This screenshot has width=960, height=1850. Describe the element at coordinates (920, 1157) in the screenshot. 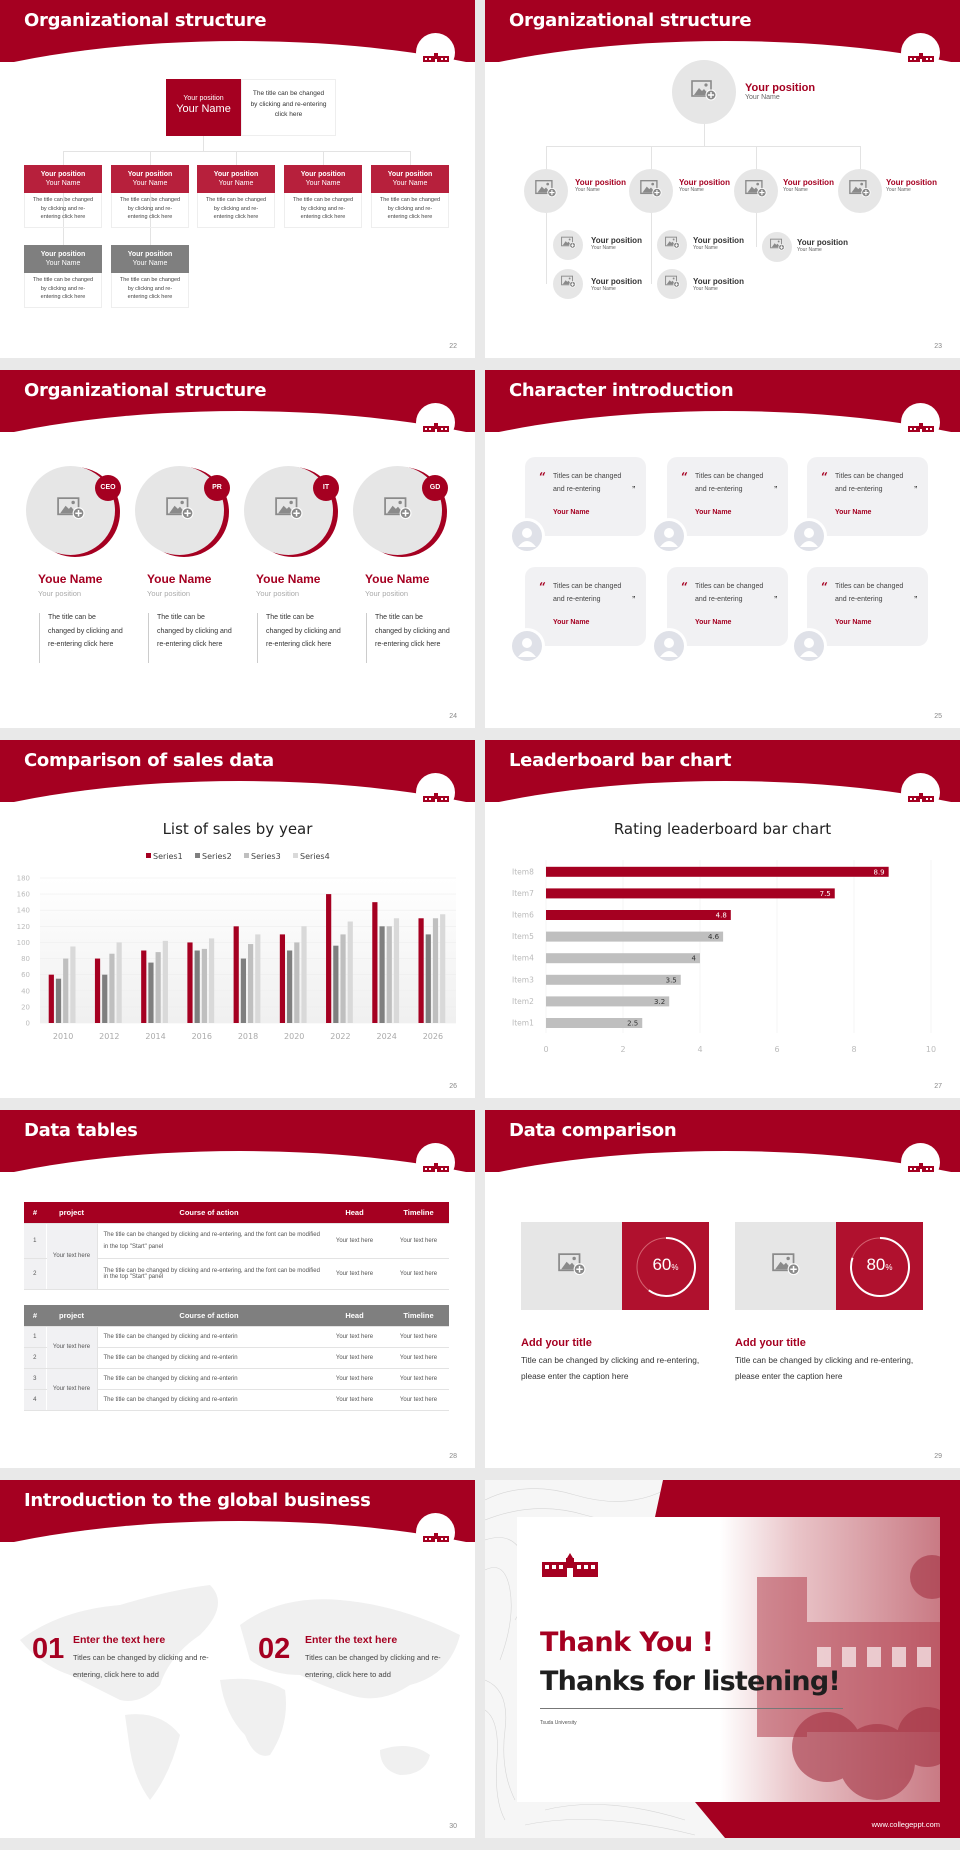

I see `university-logo-icon` at that location.